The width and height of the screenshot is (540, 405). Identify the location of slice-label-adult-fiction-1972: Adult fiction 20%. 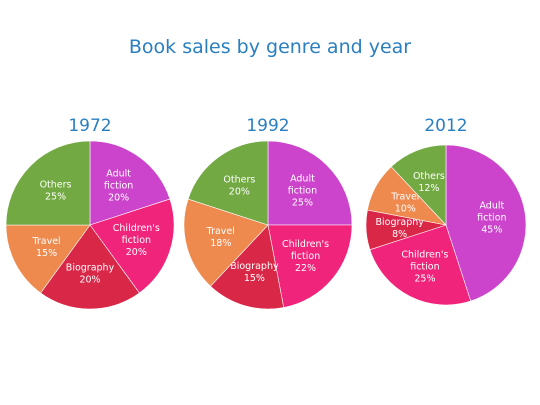
(118, 186).